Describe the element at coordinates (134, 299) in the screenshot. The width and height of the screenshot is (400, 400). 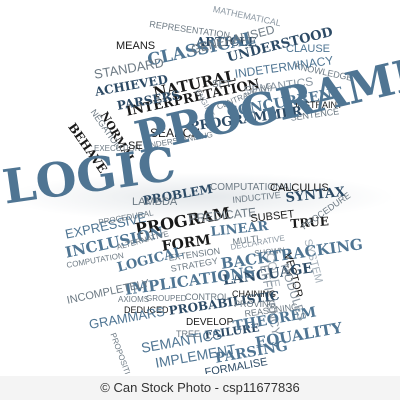
I see `cloud-word: AXIOMS` at that location.